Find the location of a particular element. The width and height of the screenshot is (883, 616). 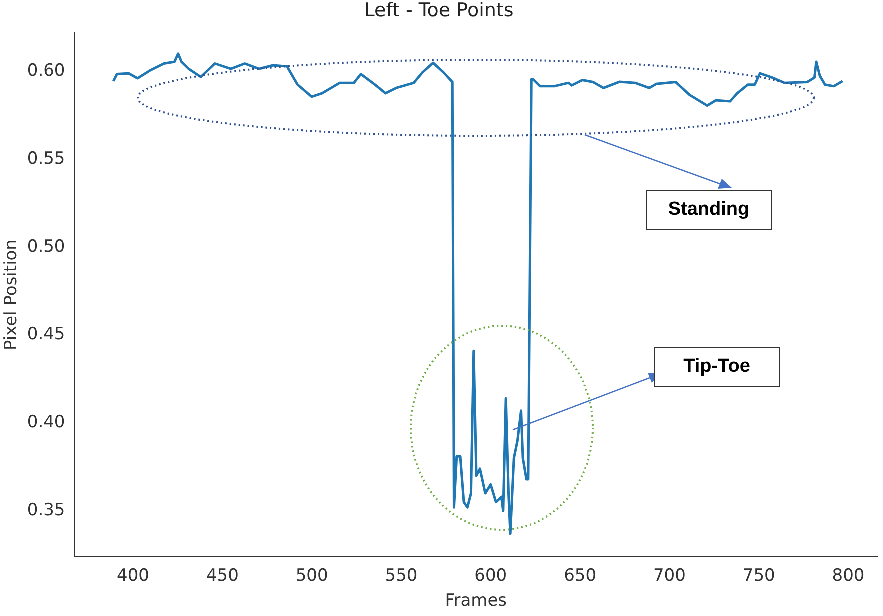

chart-title: Left - Toe Points is located at coordinates (439, 11).